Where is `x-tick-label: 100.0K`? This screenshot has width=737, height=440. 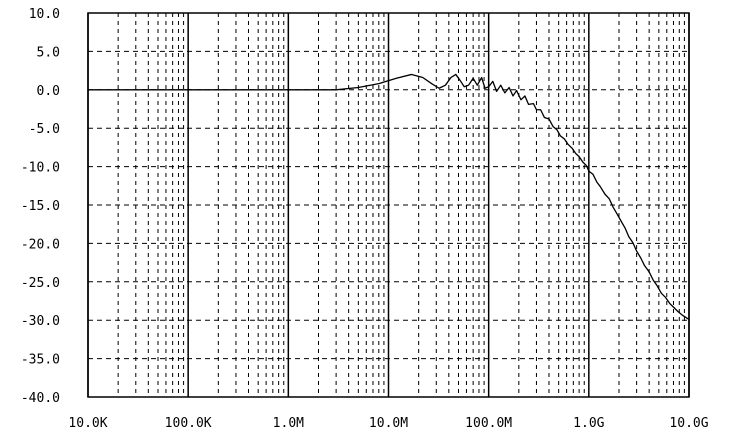 x-tick-label: 100.0K is located at coordinates (188, 423).